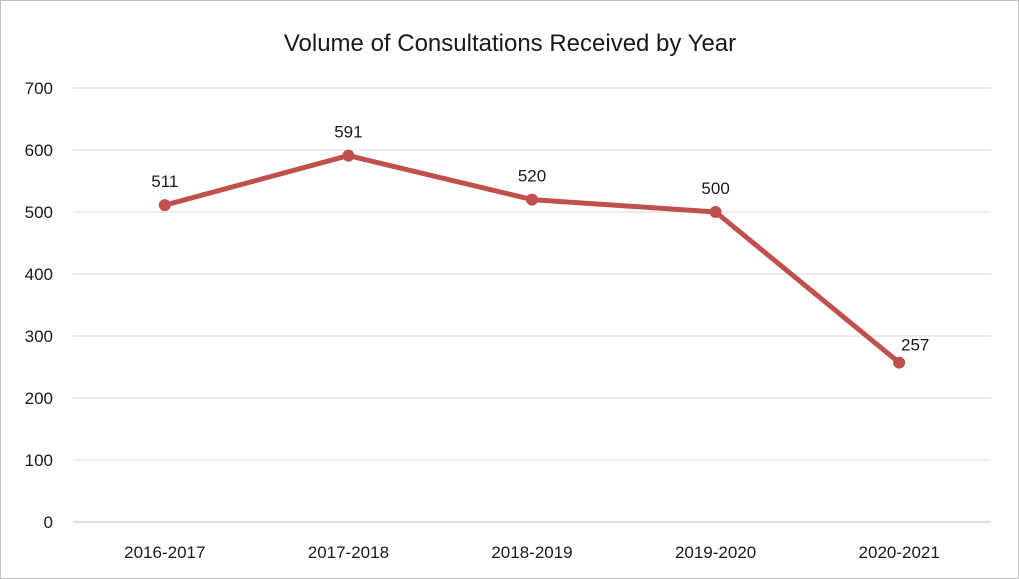  Describe the element at coordinates (39, 398) in the screenshot. I see `y-tick-label: 200` at that location.